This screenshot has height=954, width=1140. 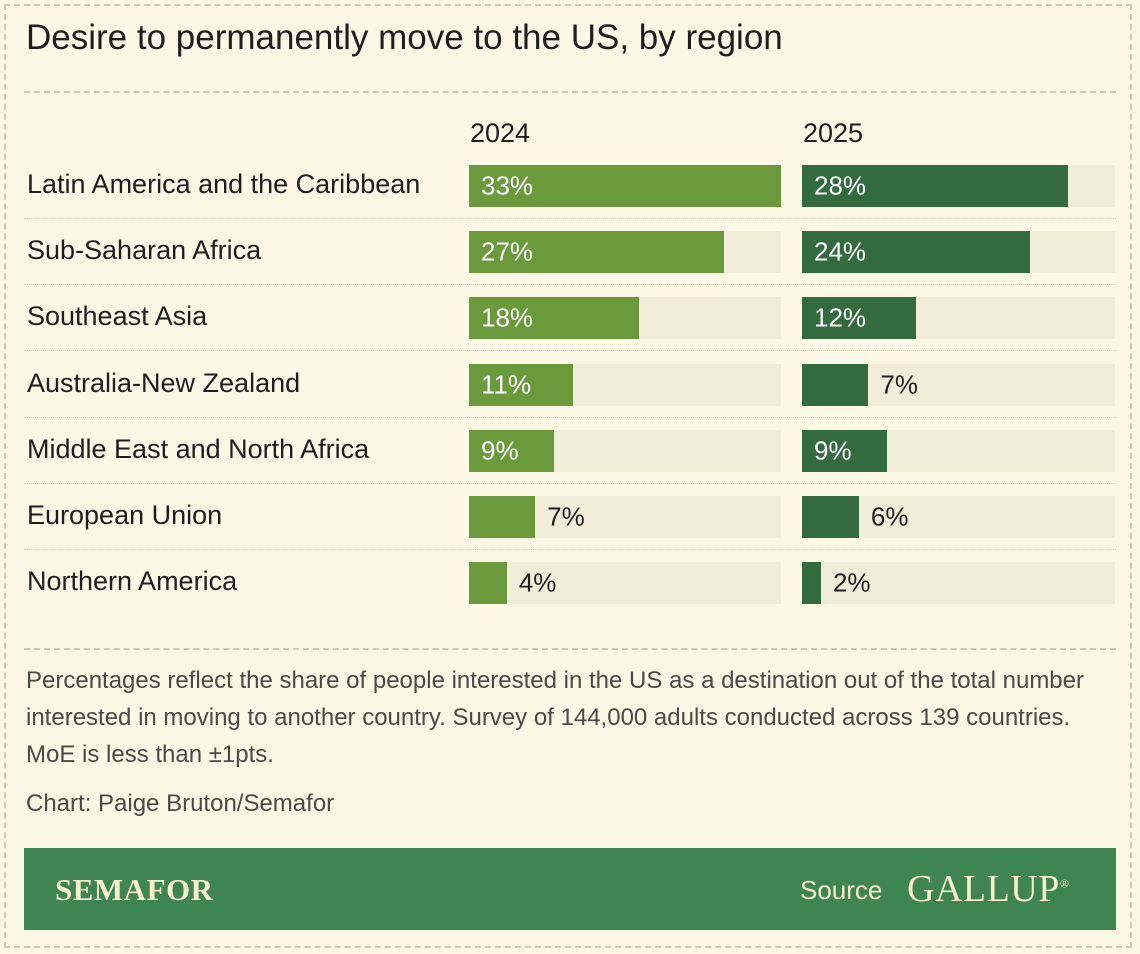 I want to click on data-label-2024: 9%, so click(x=500, y=450).